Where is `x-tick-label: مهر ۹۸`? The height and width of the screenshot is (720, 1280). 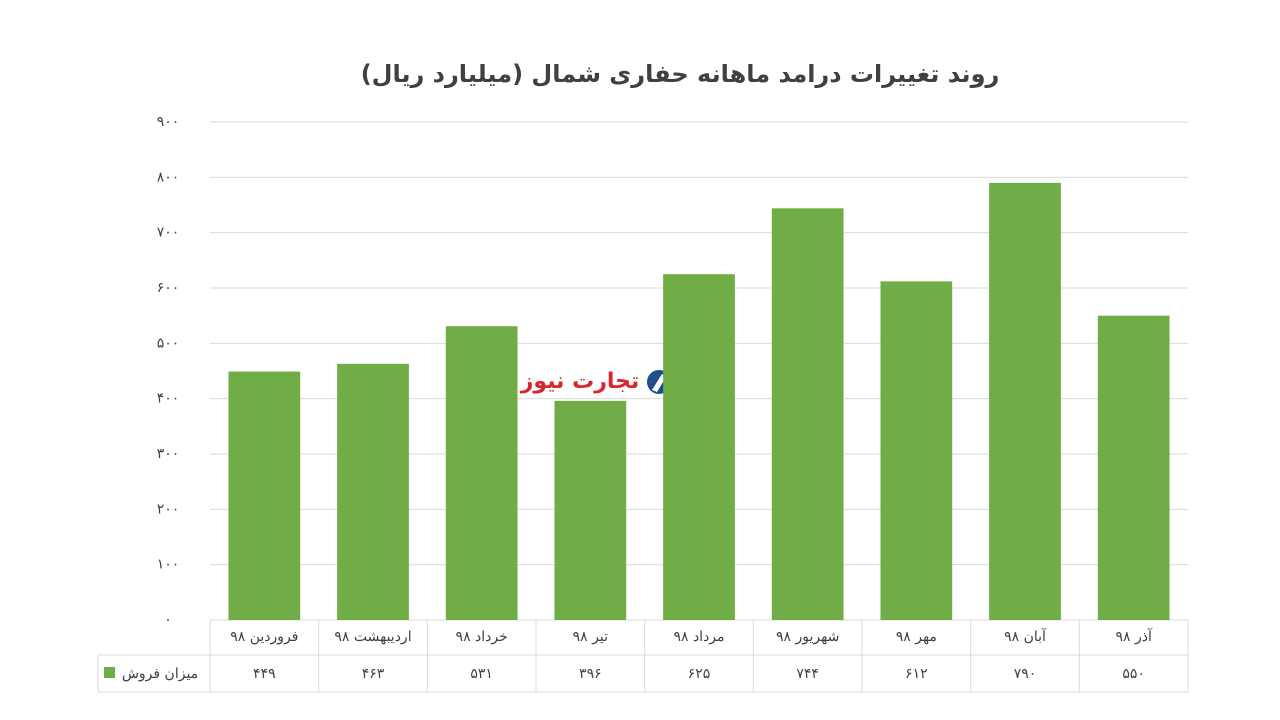
x-tick-label: مهر ۹۸ is located at coordinates (916, 637).